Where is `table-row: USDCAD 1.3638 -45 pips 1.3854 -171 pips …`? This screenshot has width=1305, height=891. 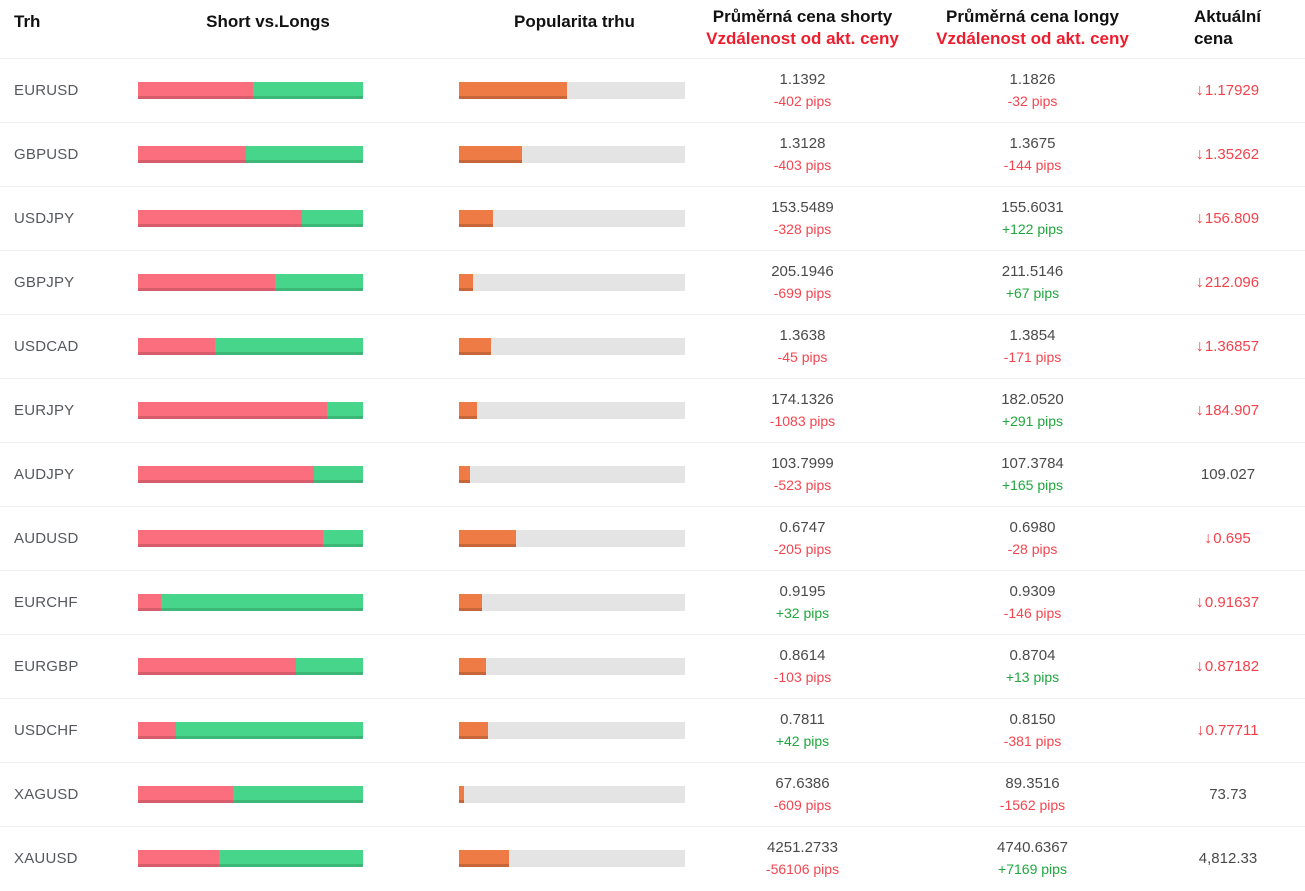
table-row: USDCAD 1.3638 -45 pips 1.3854 -171 pips … is located at coordinates (652, 346).